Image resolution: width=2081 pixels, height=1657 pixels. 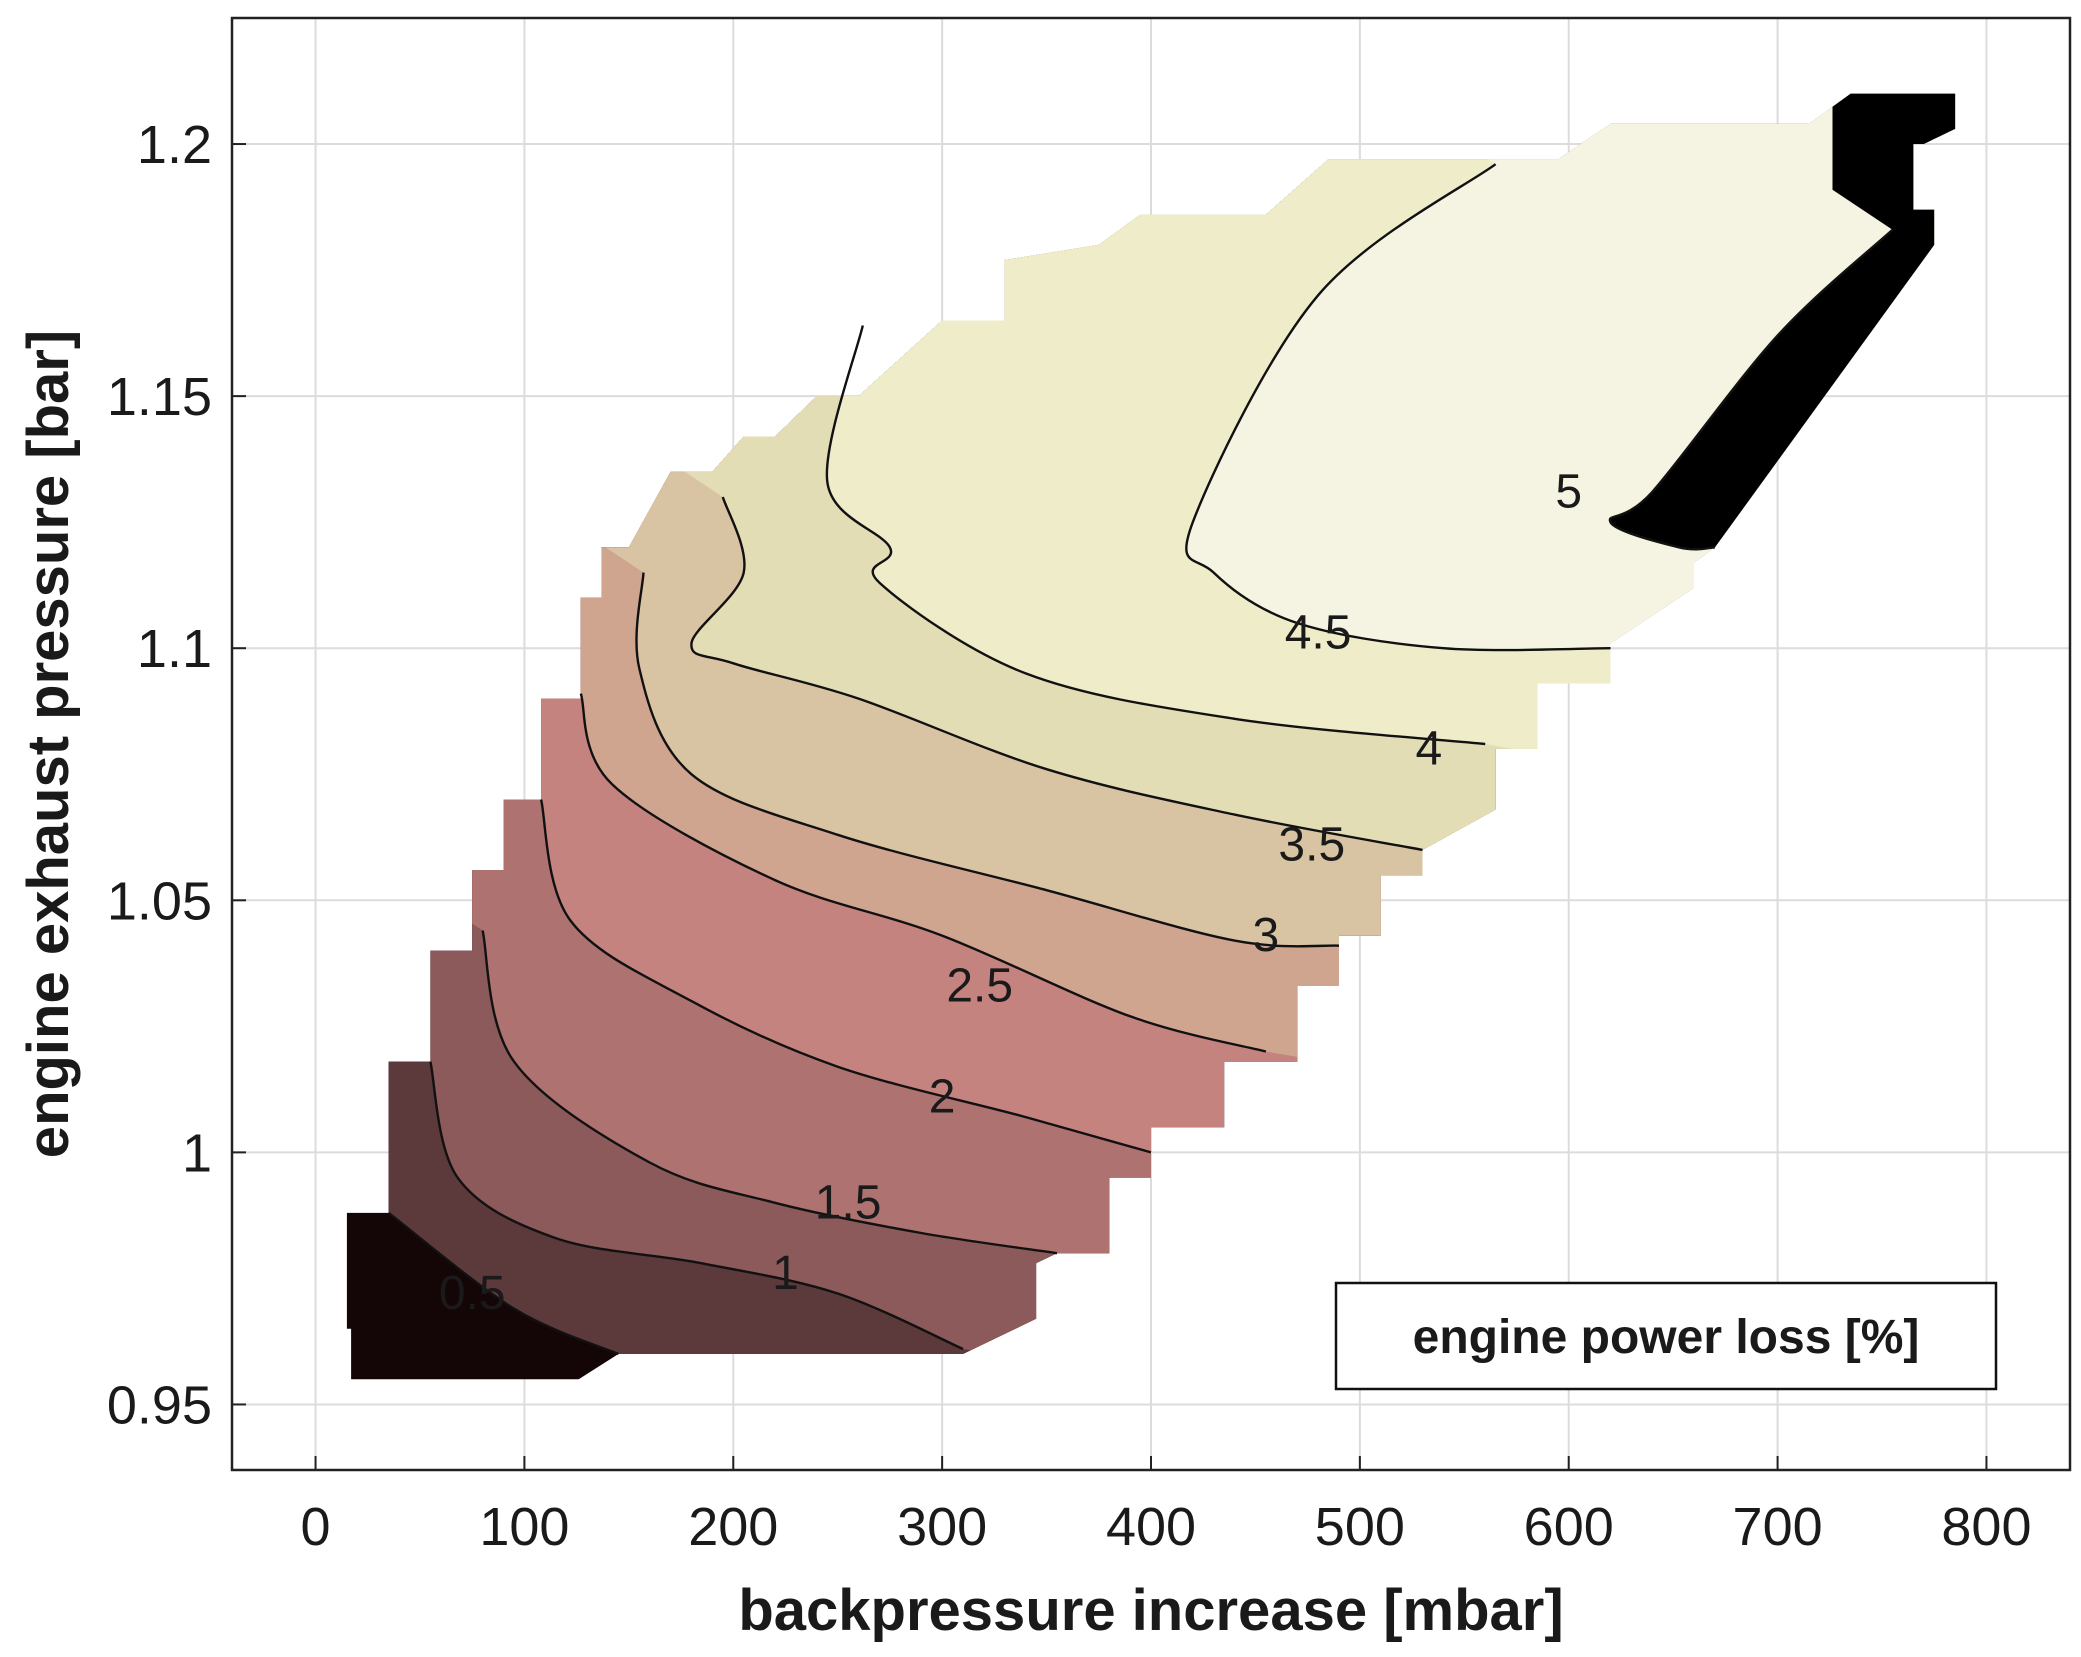 What do you see at coordinates (1569, 1527) in the screenshot?
I see `x-tick-label: 600` at bounding box center [1569, 1527].